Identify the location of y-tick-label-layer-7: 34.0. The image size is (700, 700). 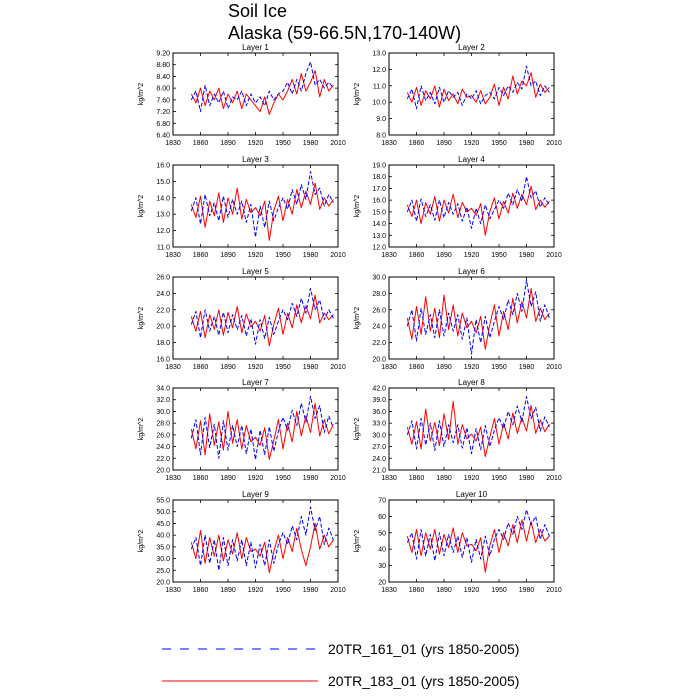
(163, 389).